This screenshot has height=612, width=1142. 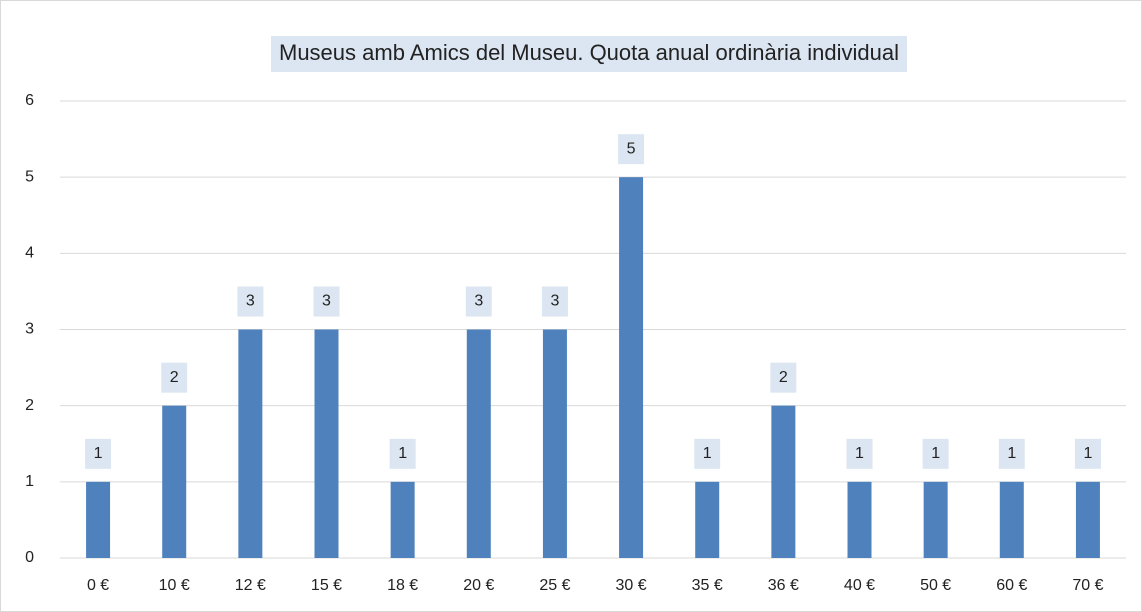 What do you see at coordinates (29, 253) in the screenshot?
I see `y-tick-label: 4` at bounding box center [29, 253].